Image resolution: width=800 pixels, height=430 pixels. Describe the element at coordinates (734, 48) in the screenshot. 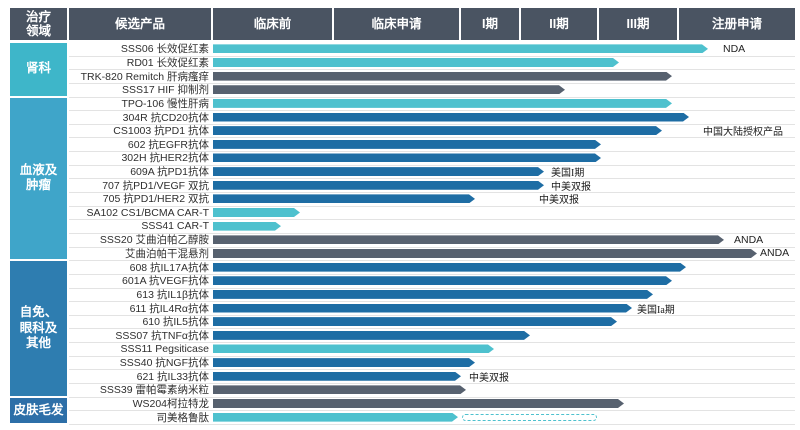

I see `bar-annotation: NDA` at that location.